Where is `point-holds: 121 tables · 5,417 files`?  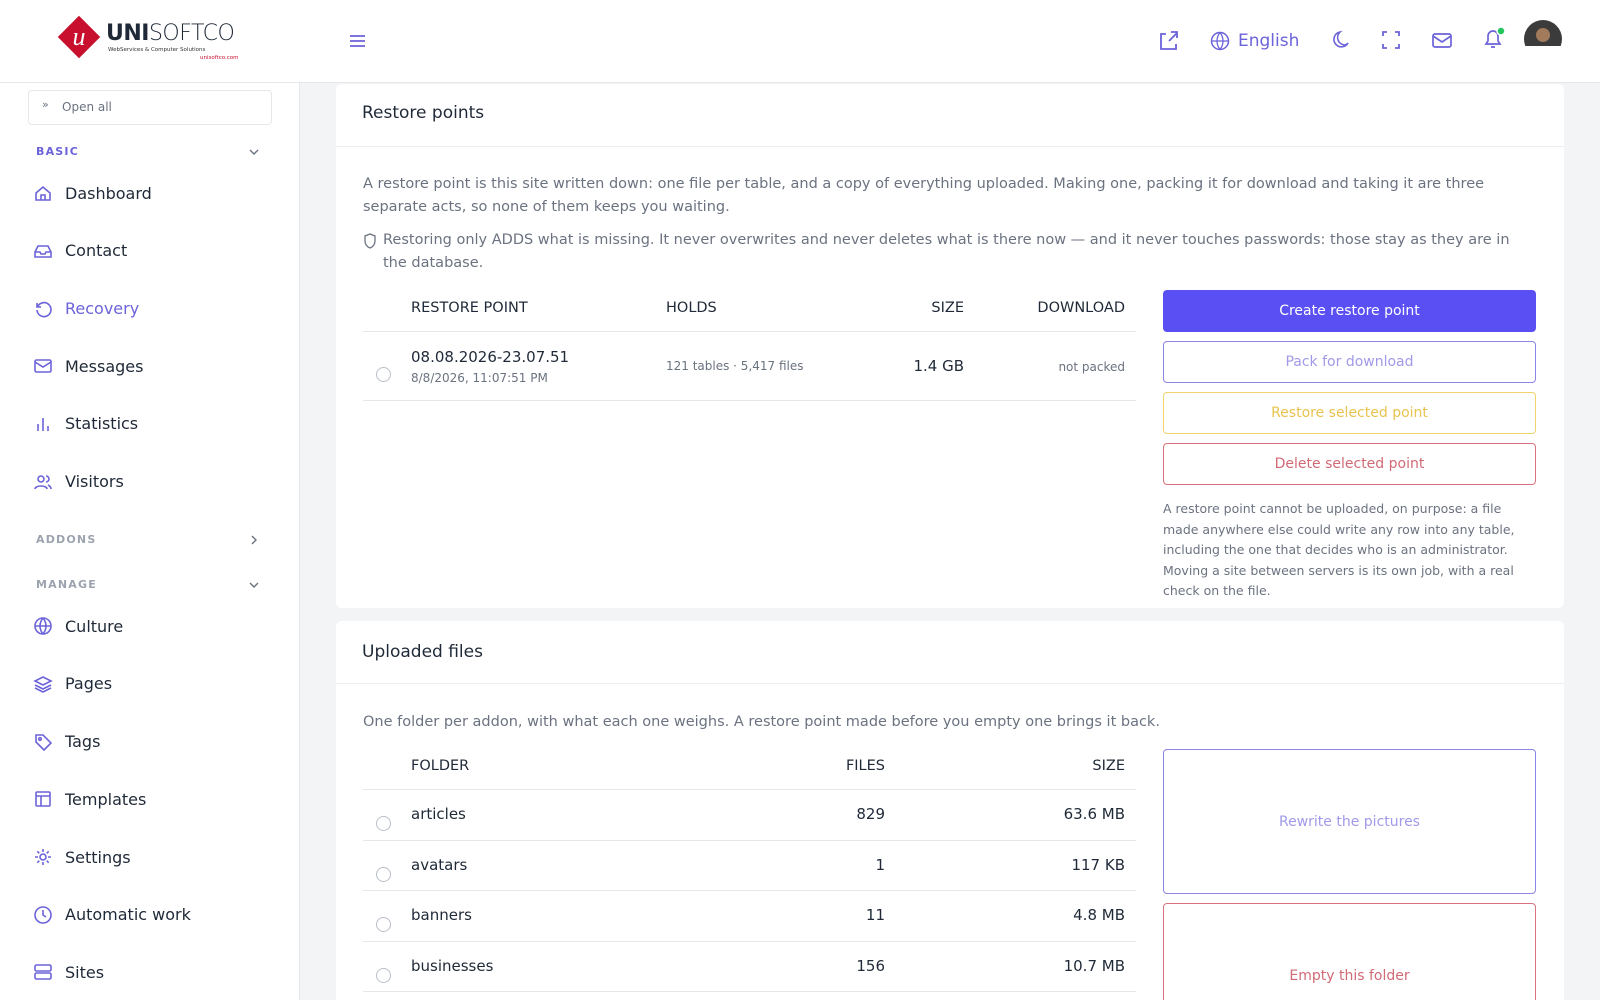 point-holds: 121 tables · 5,417 files is located at coordinates (735, 366).